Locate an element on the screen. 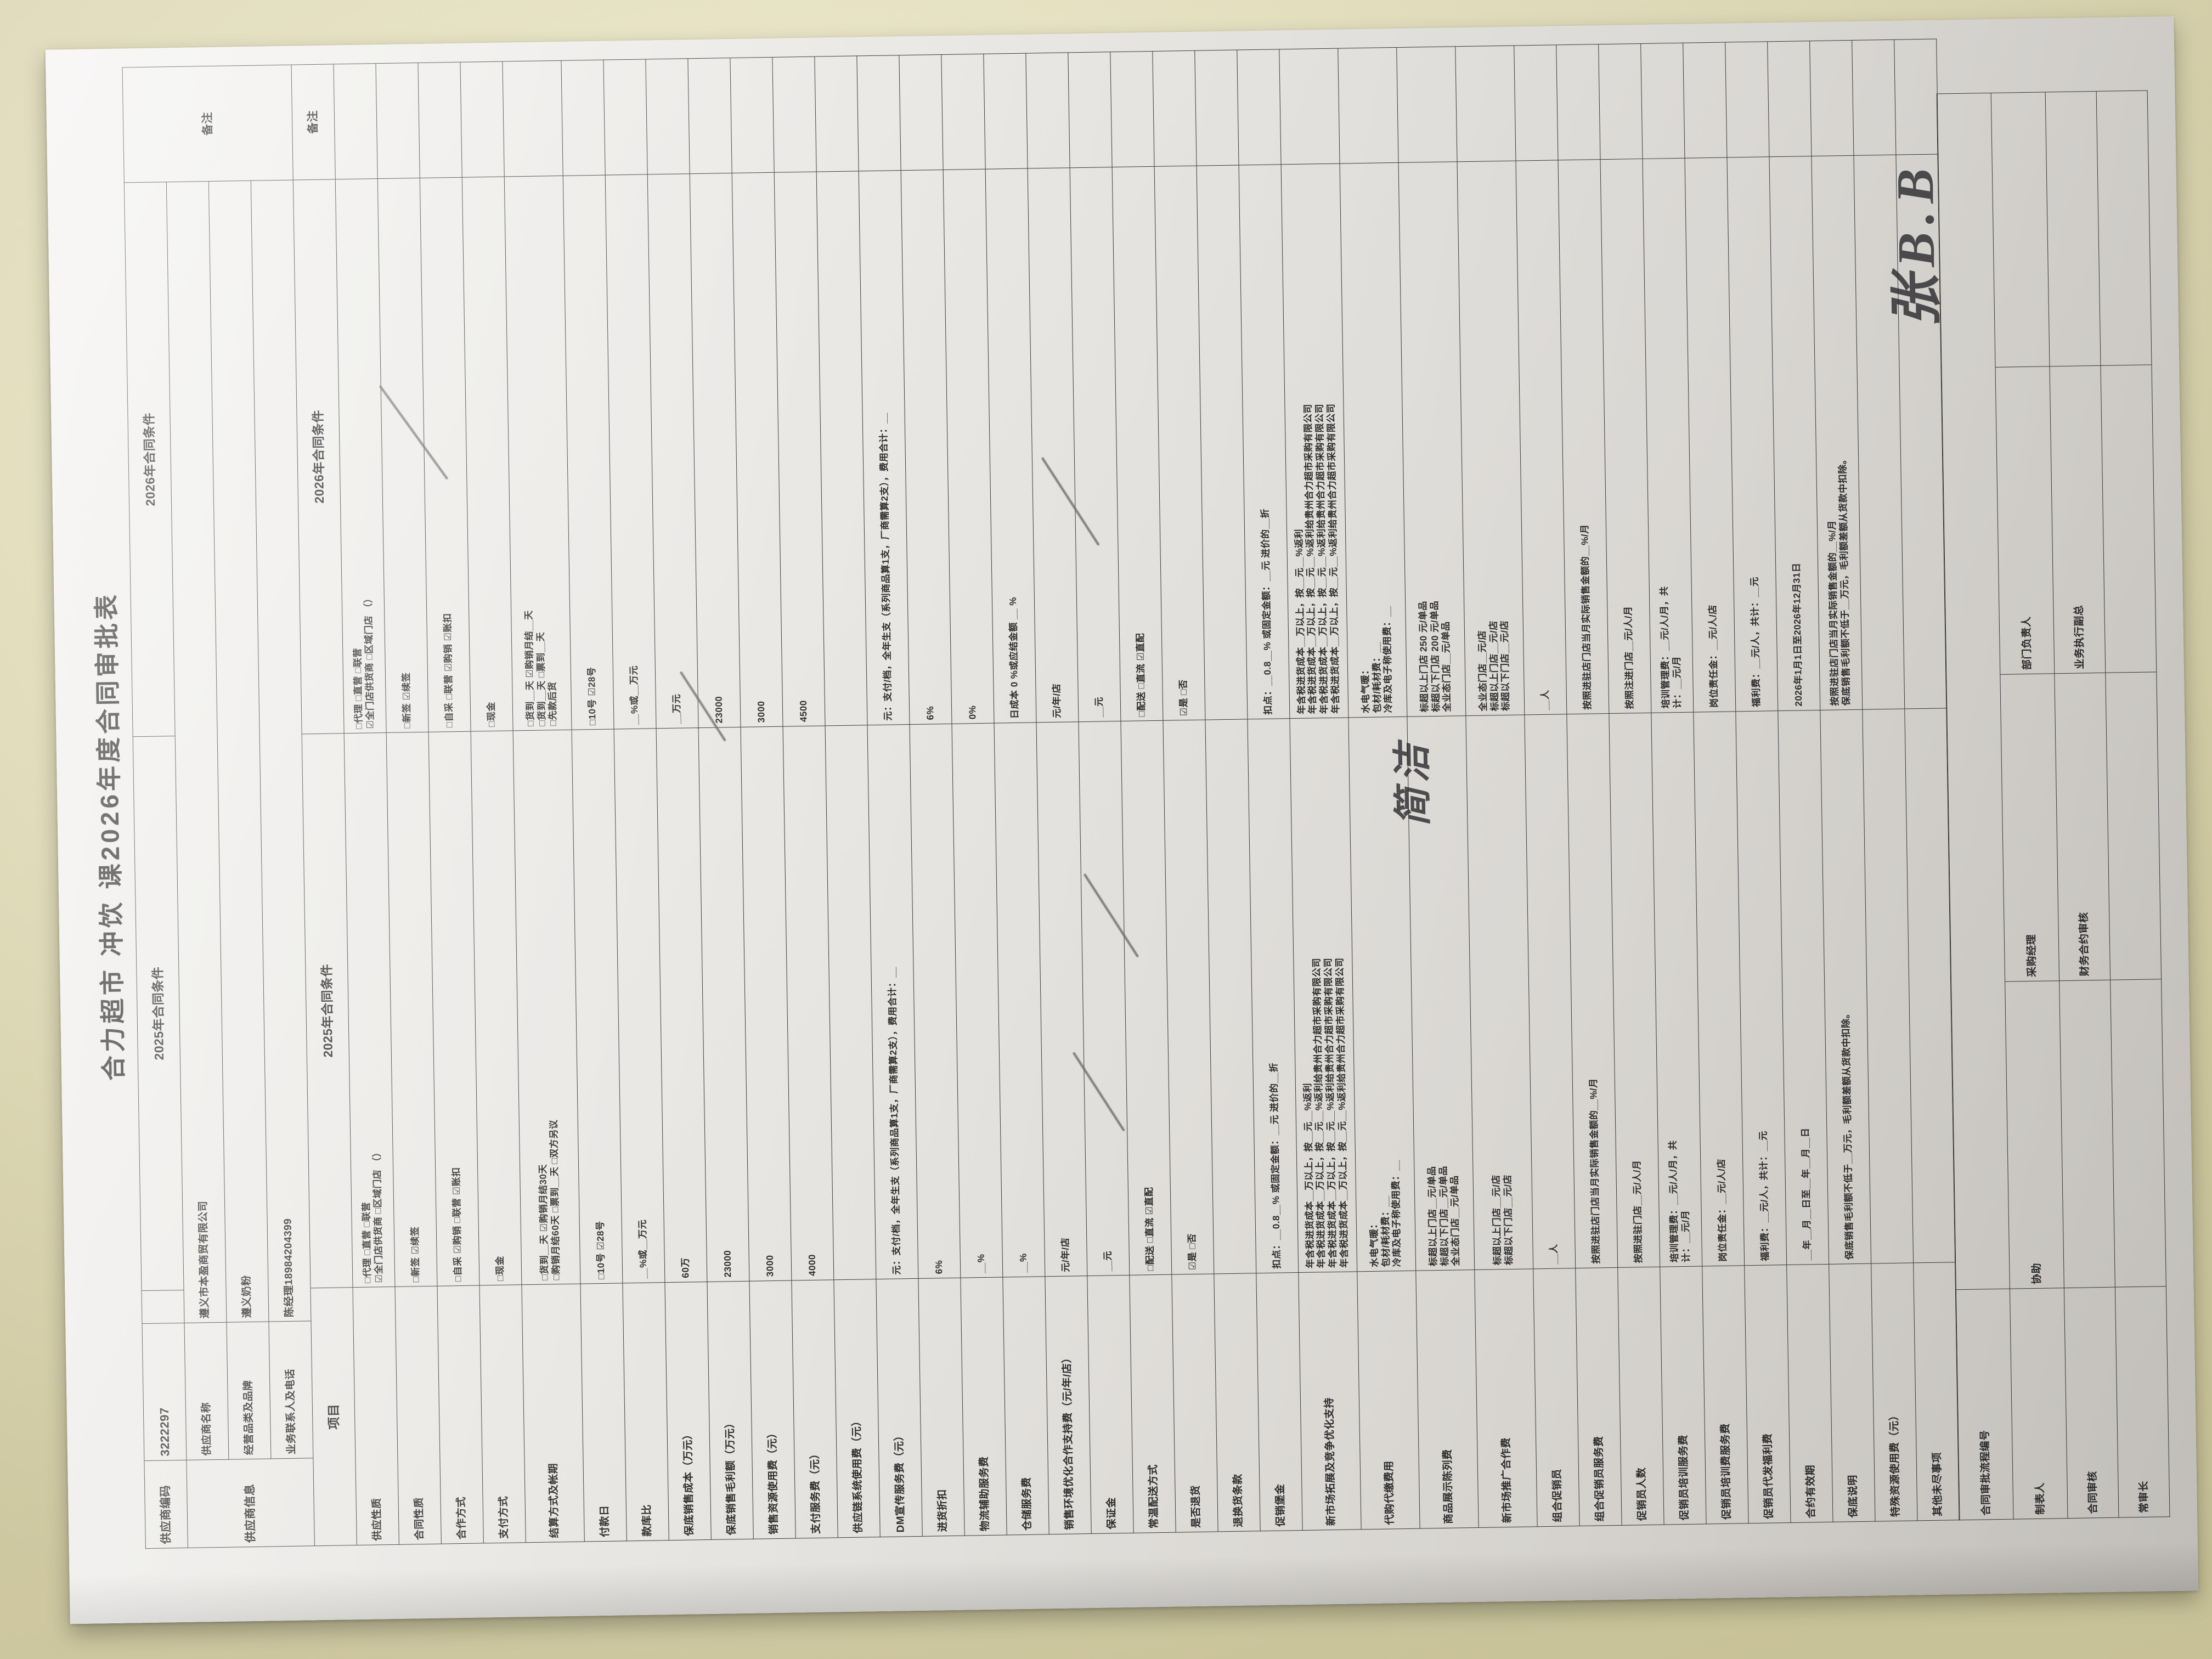  row-label: 组合促销员 is located at coordinates (1556, 1397).